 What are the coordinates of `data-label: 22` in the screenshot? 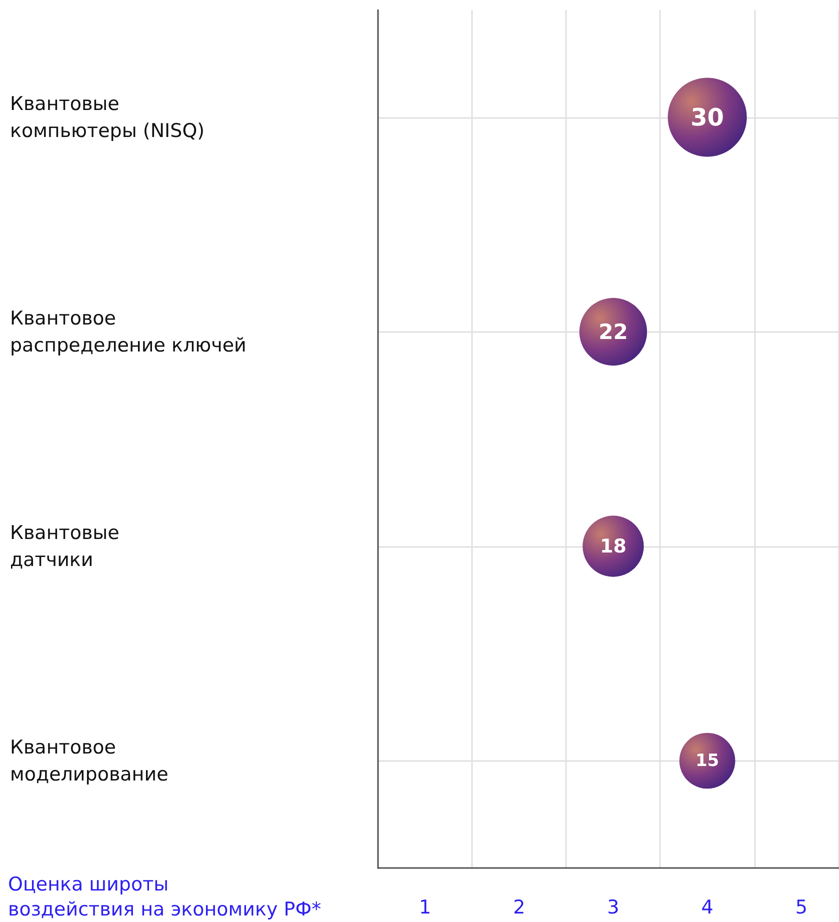 It's located at (613, 332).